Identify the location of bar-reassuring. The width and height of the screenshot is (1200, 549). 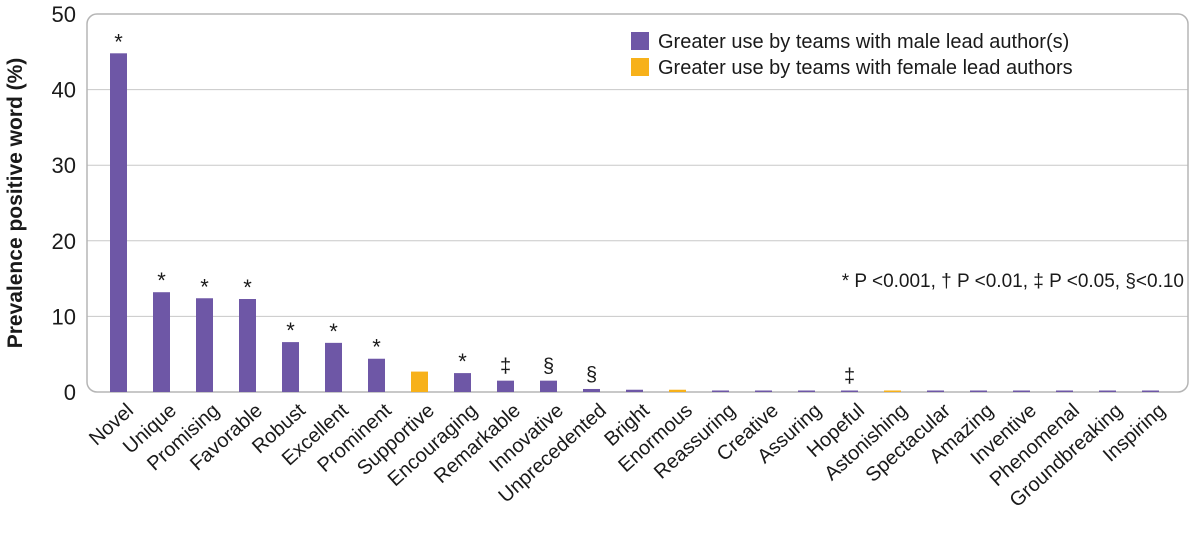
(720, 391).